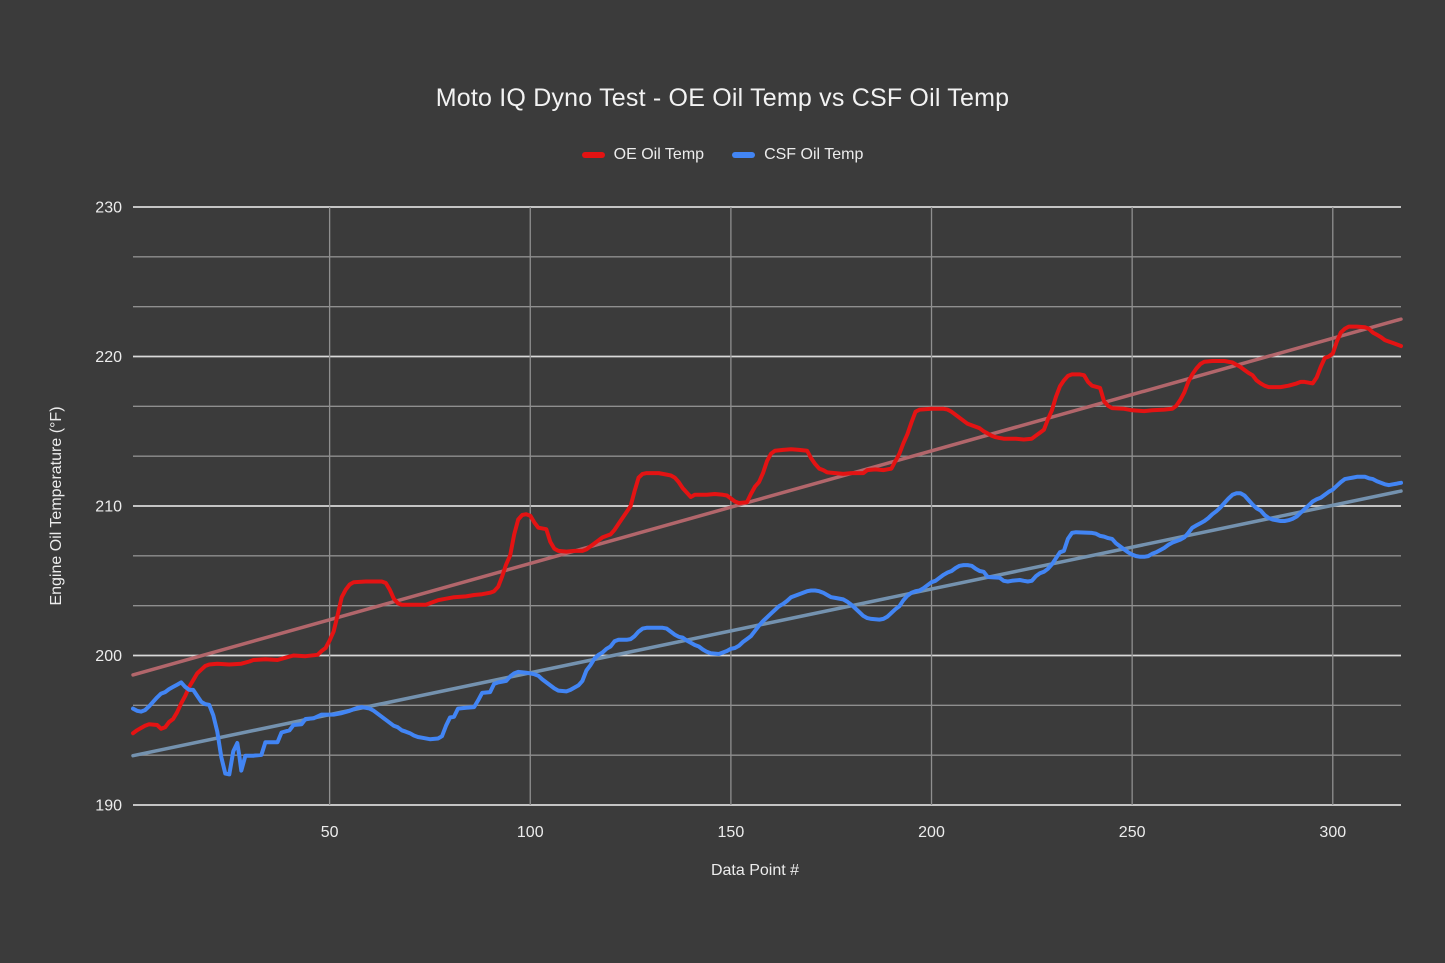 Image resolution: width=1445 pixels, height=963 pixels. What do you see at coordinates (108, 208) in the screenshot?
I see `y-tick-label: 230` at bounding box center [108, 208].